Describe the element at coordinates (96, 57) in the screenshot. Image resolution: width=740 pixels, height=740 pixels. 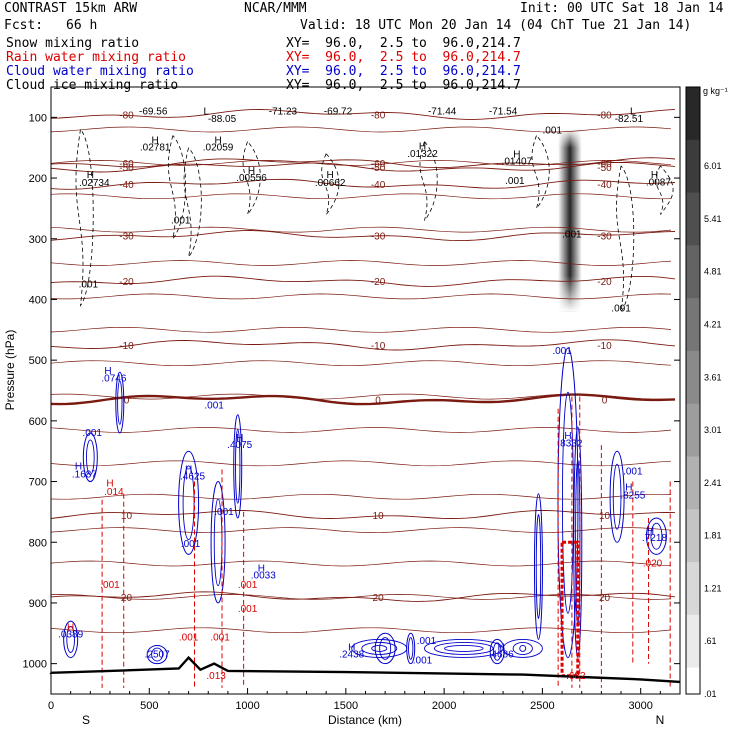
I see `field-name-rain: Rain water mixing ratio` at that location.